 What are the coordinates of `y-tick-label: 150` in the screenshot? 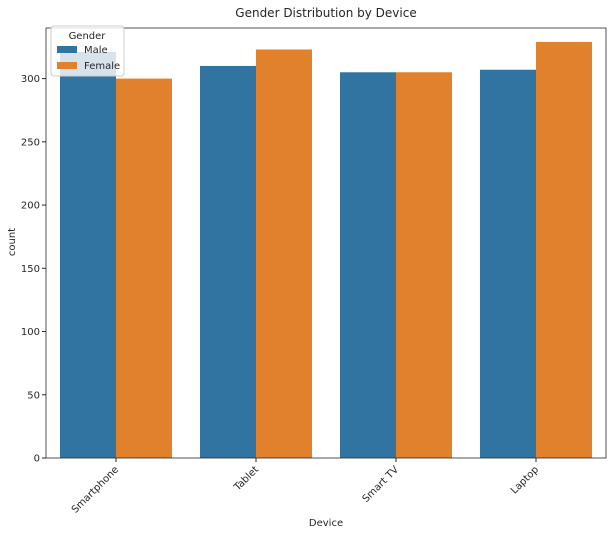 It's located at (30, 269).